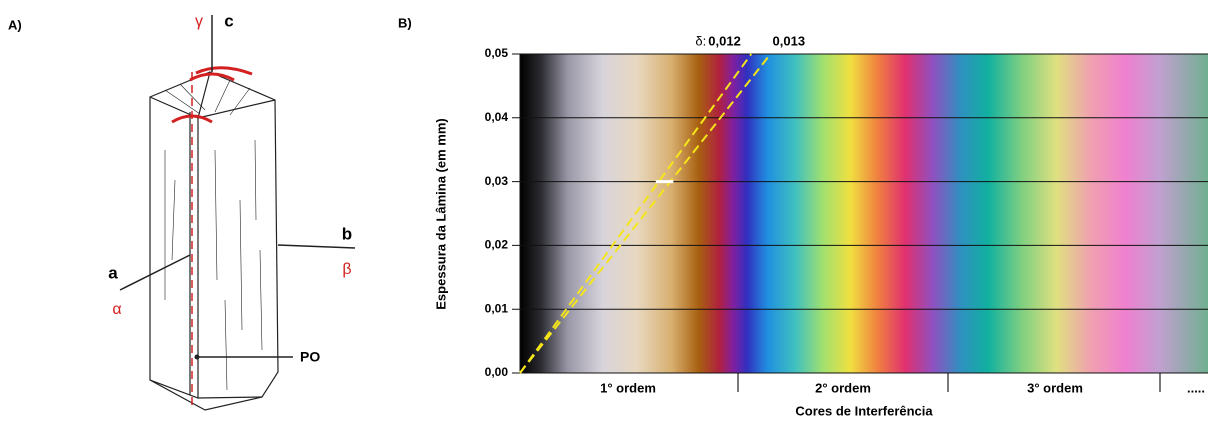 This screenshot has height=424, width=1208. Describe the element at coordinates (864, 410) in the screenshot. I see `x-axis-label: Cores de Interferência` at that location.